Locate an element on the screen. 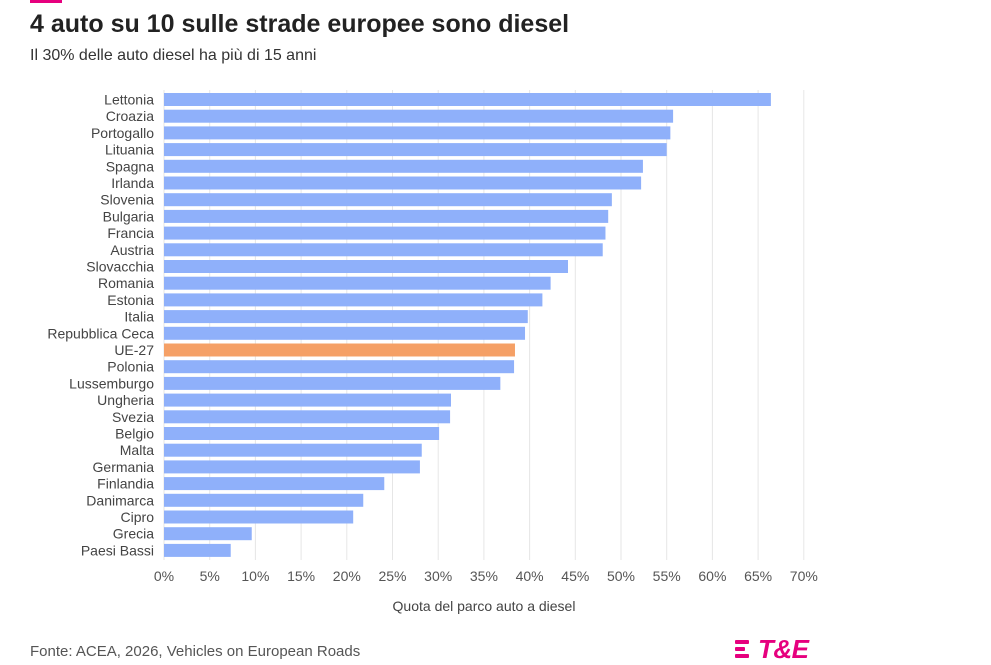 The image size is (991, 665). category-label: Spagna is located at coordinates (130, 166).